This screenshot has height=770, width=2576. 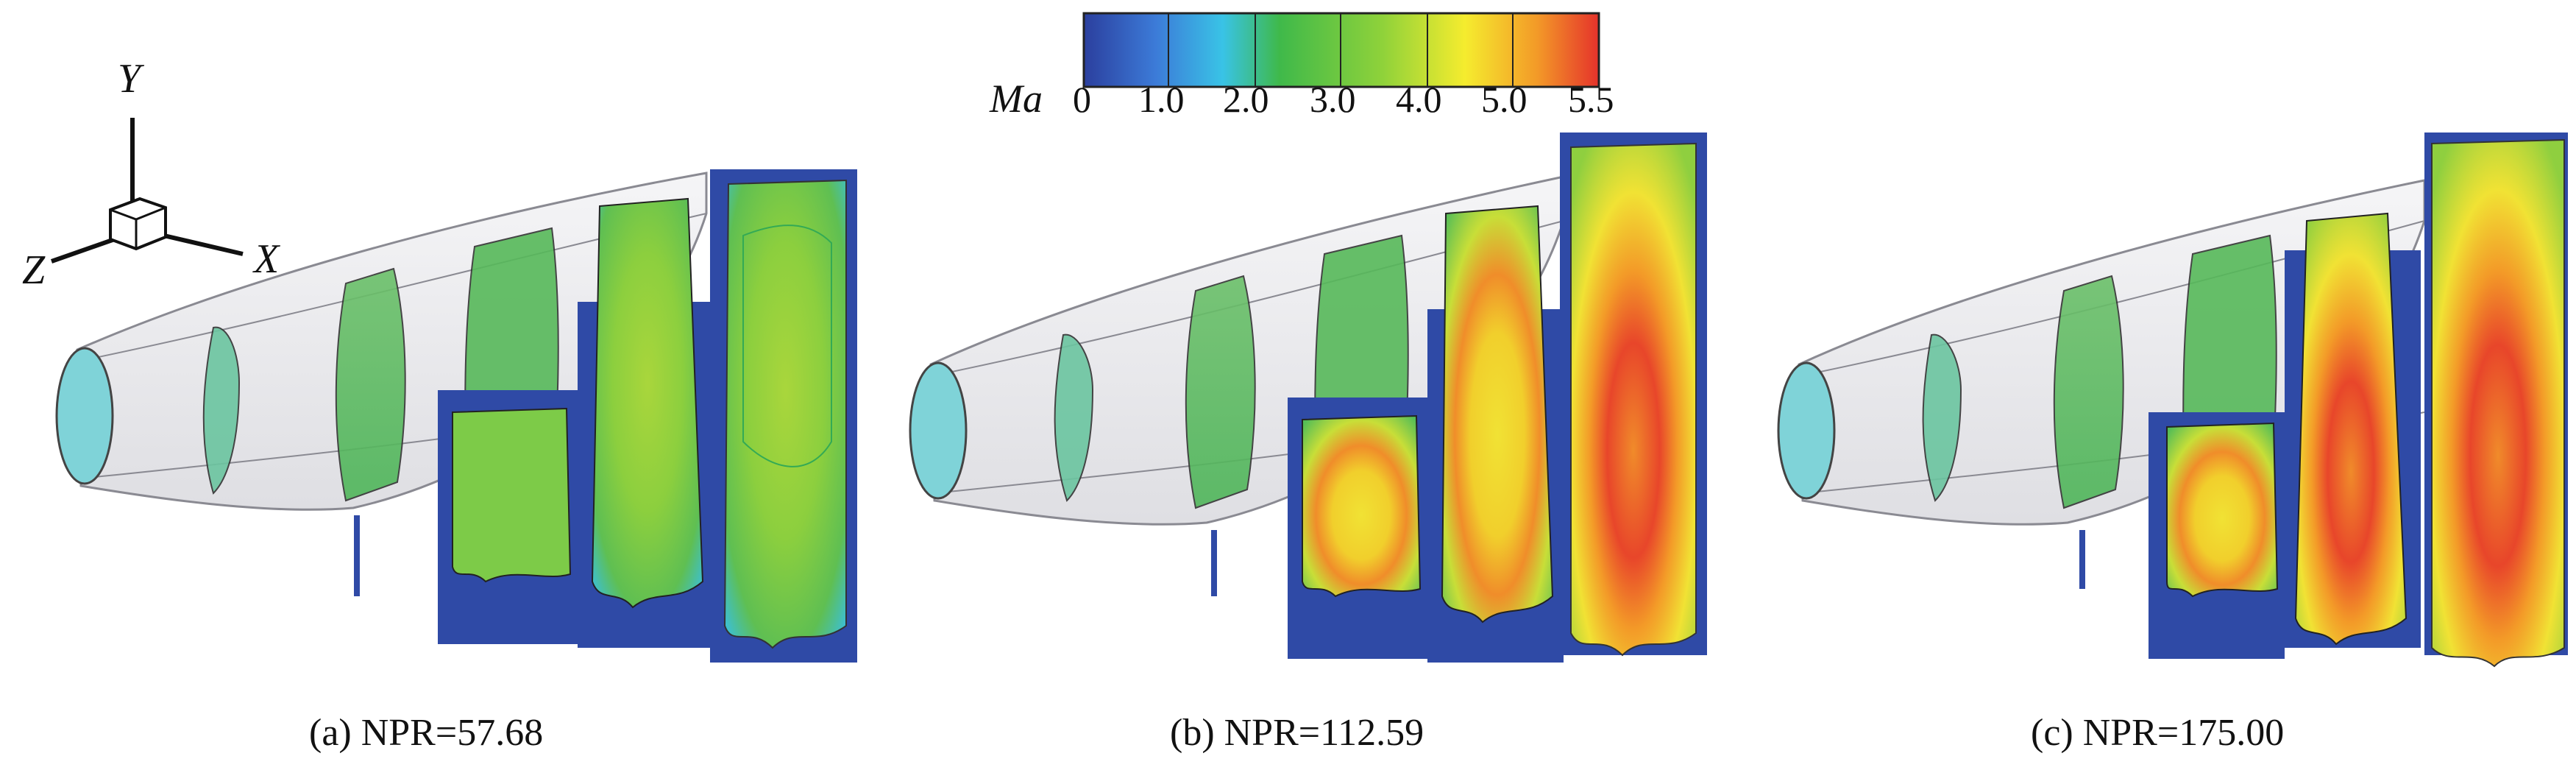 What do you see at coordinates (1082, 99) in the screenshot?
I see `colorbar-tick: 0` at bounding box center [1082, 99].